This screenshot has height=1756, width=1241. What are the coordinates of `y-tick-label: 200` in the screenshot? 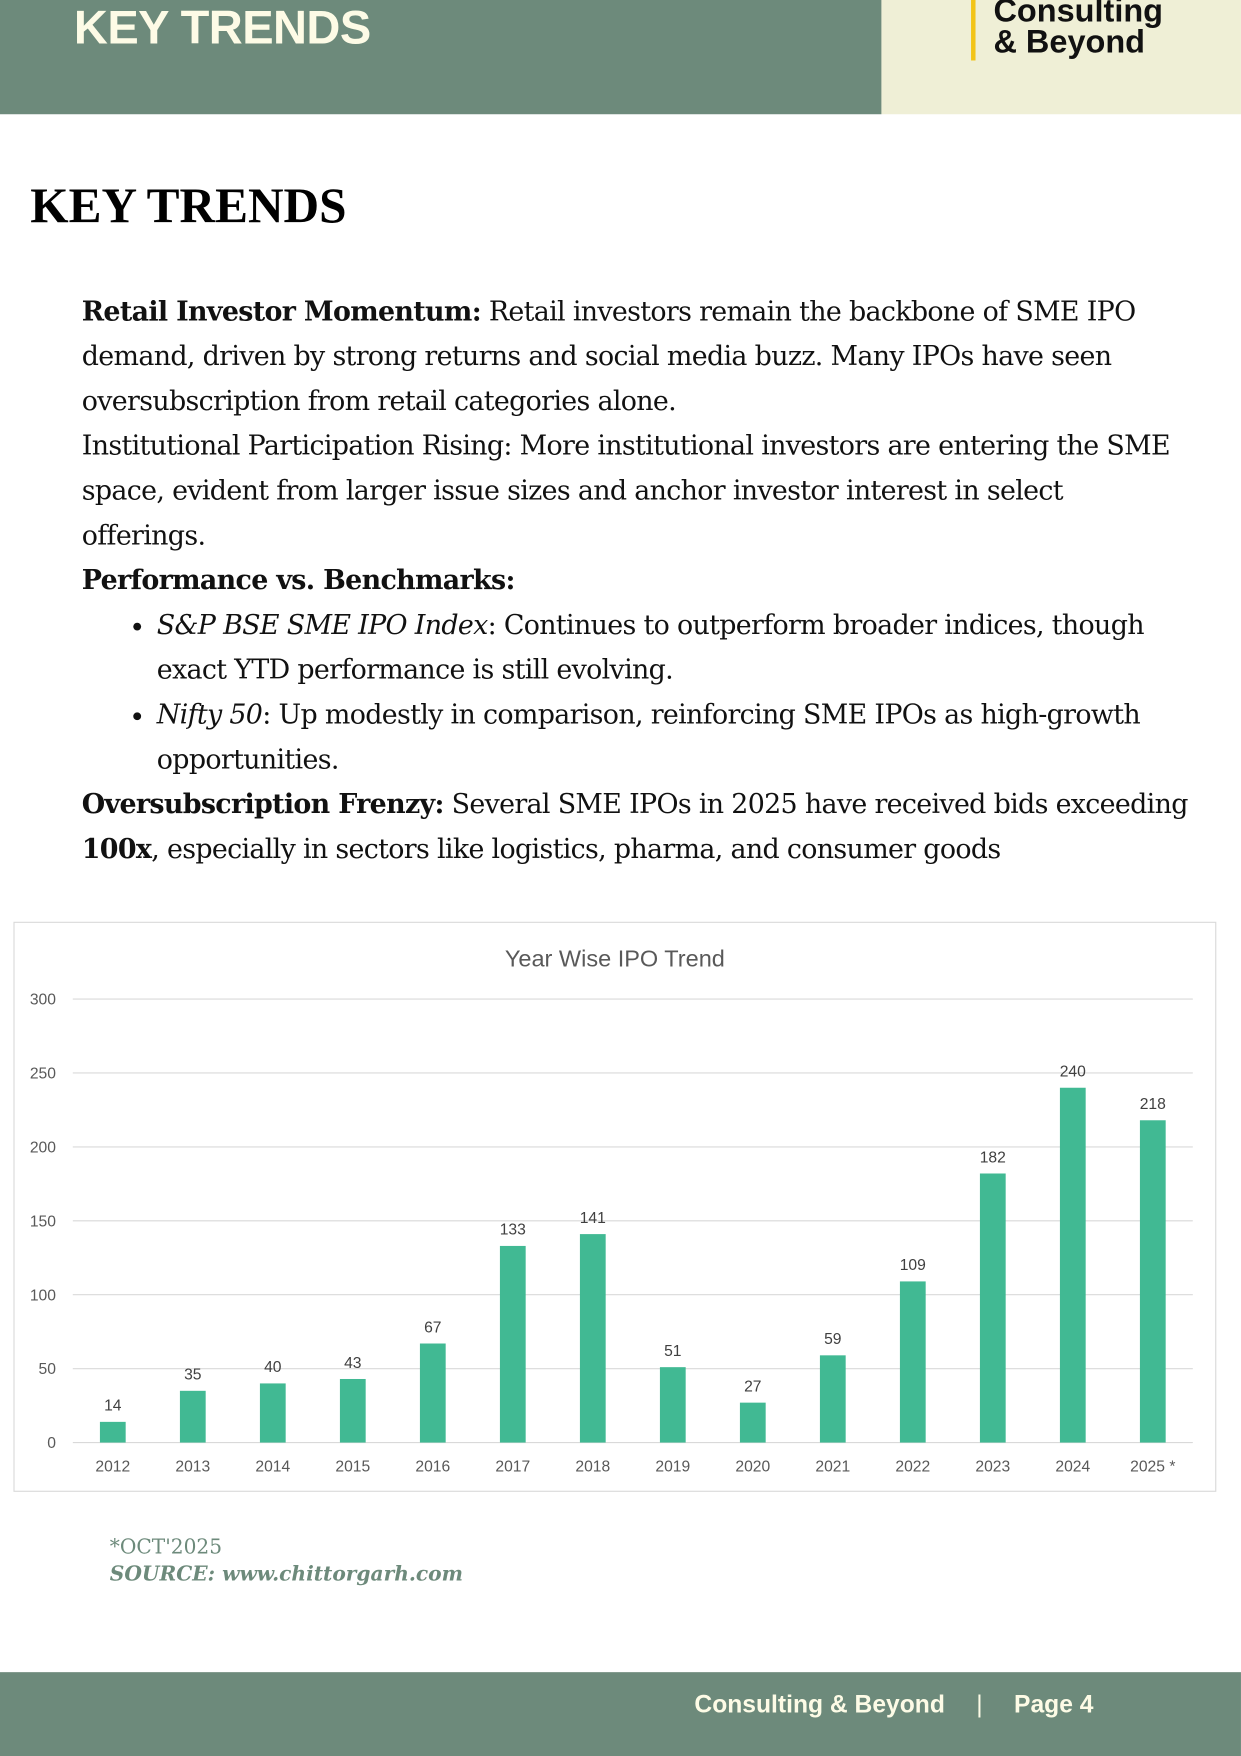 It's located at (43, 1147).